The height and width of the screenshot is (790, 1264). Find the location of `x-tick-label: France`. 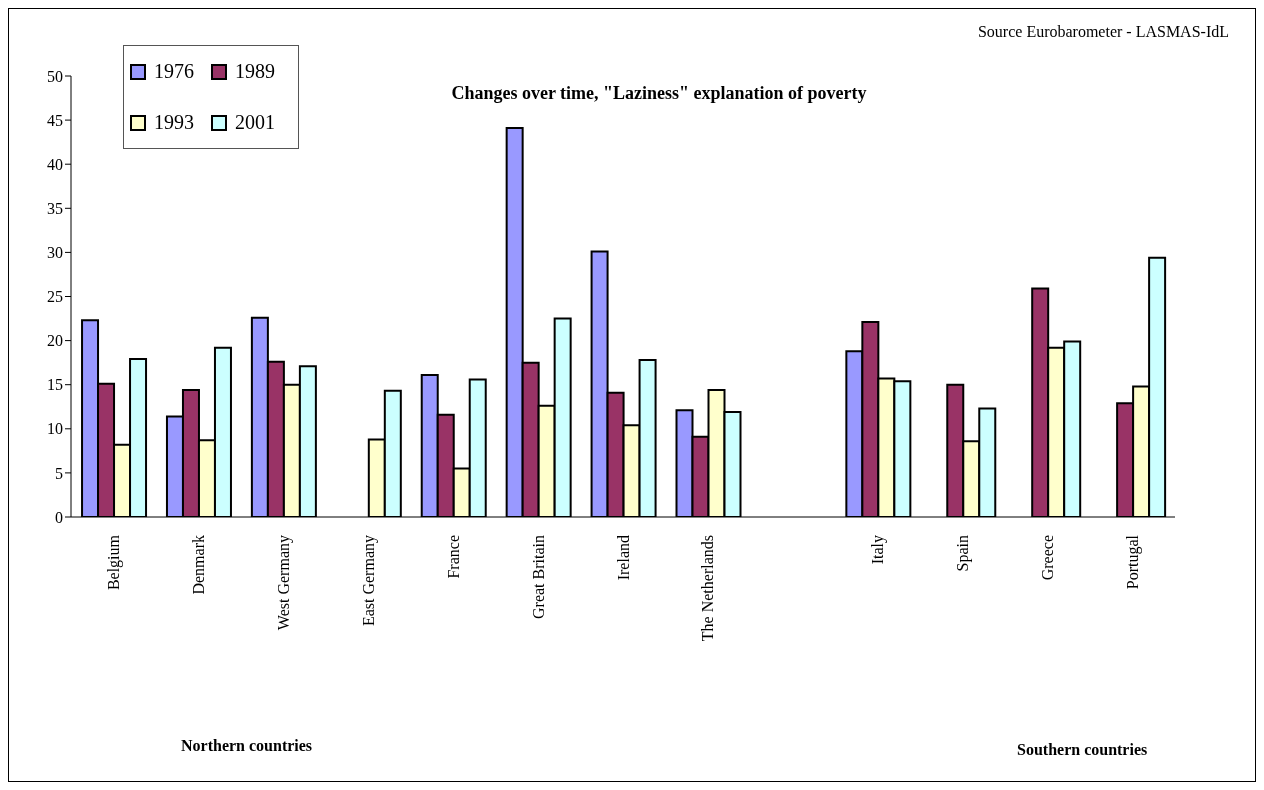

x-tick-label: France is located at coordinates (453, 557).